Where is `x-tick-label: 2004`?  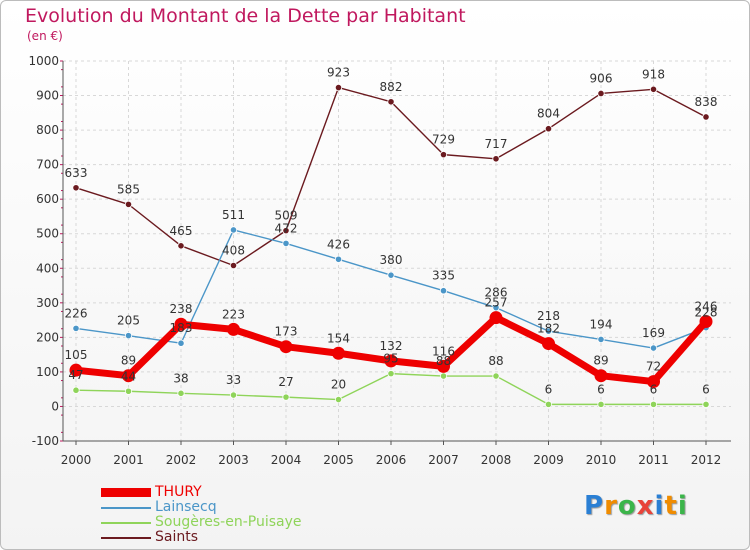
x-tick-label: 2004 is located at coordinates (286, 460).